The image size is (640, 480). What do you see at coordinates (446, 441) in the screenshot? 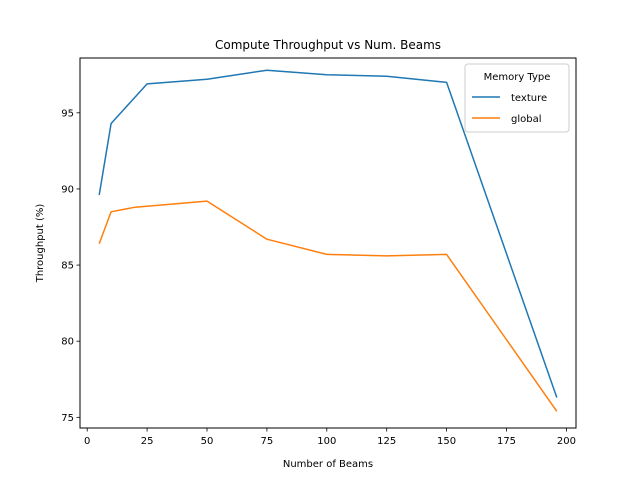
I see `x-tick-label: 150` at bounding box center [446, 441].